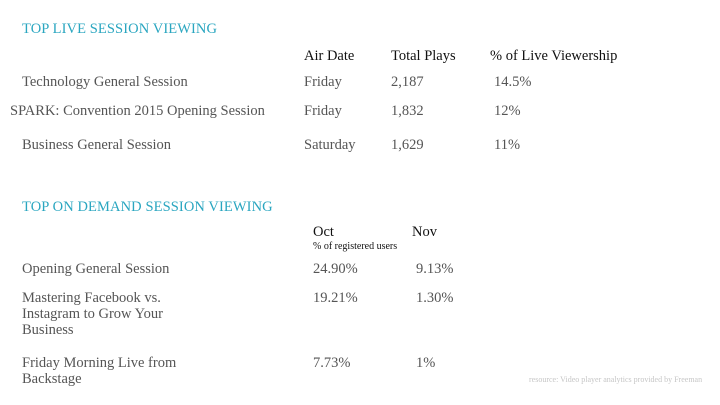 The height and width of the screenshot is (405, 720). I want to click on on-demand-col-oct-subtitle: % of registered users, so click(355, 246).